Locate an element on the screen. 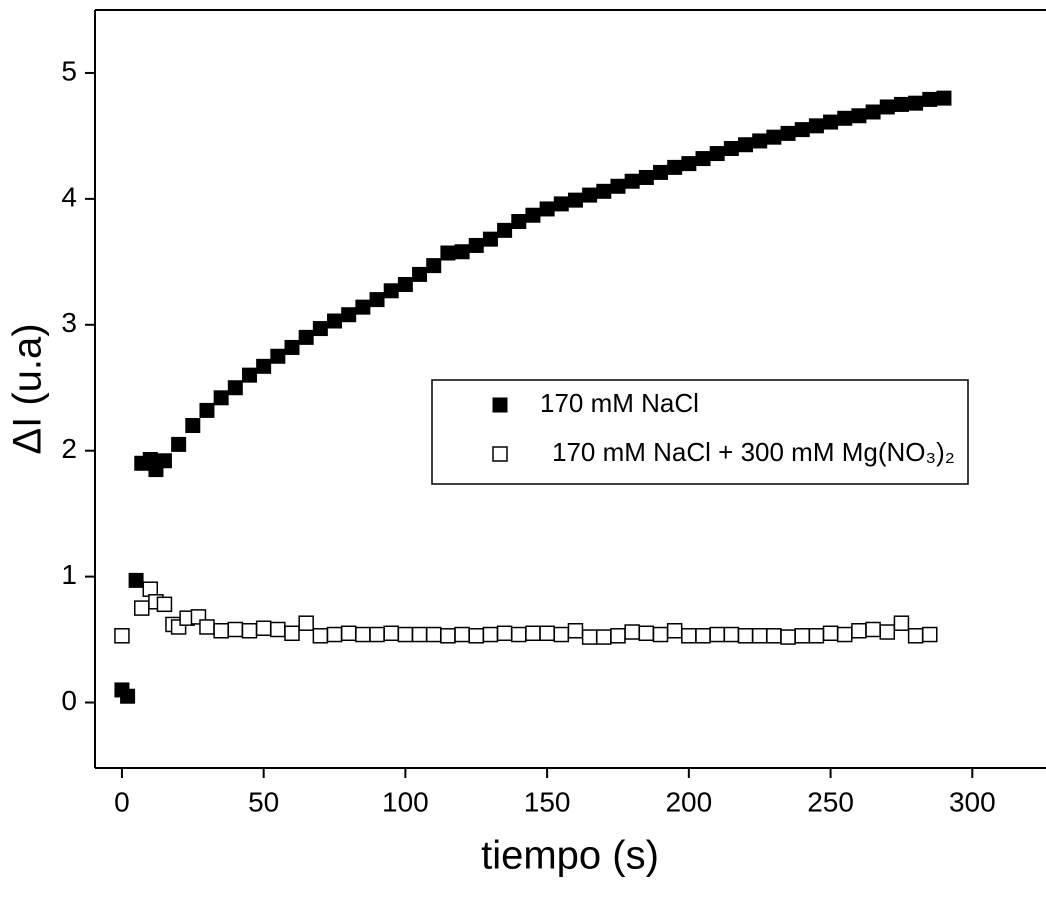 The image size is (1046, 902). y-tick-label: 2 is located at coordinates (69, 448).